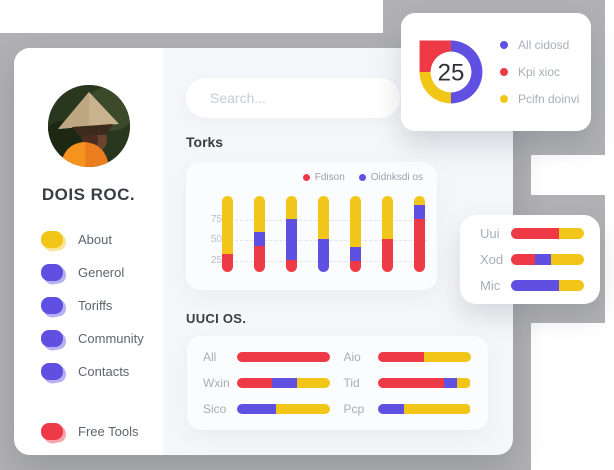  I want to click on bar-row-pcp: Pcp, so click(408, 409).